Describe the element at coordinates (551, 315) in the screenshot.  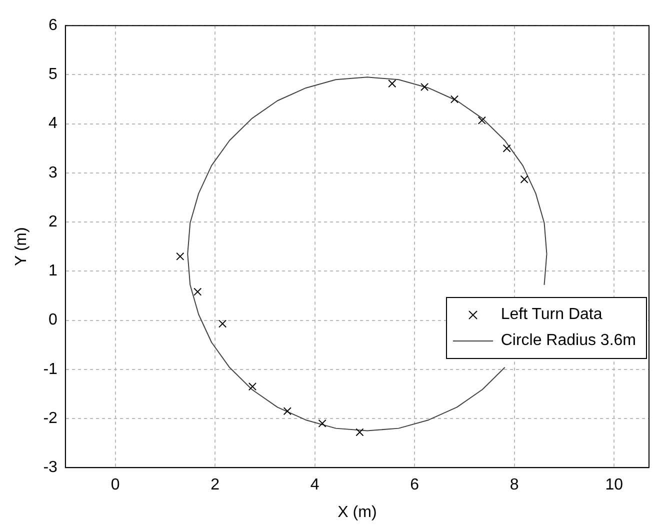
I see `legend-label: Left Turn Data` at that location.